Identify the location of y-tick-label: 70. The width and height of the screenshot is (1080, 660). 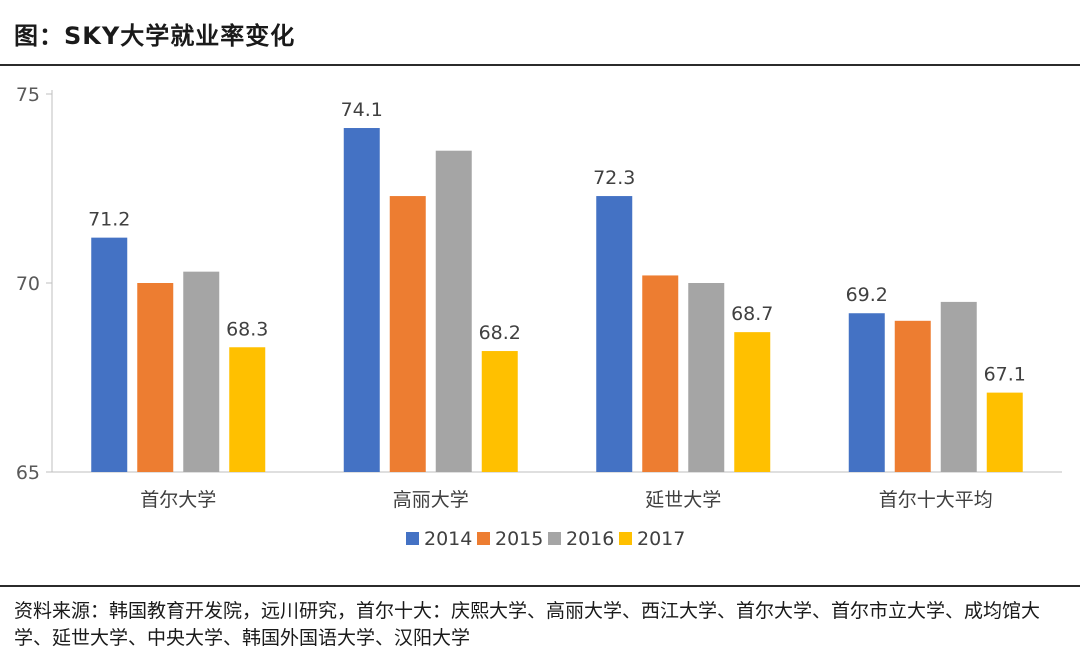
(28, 284).